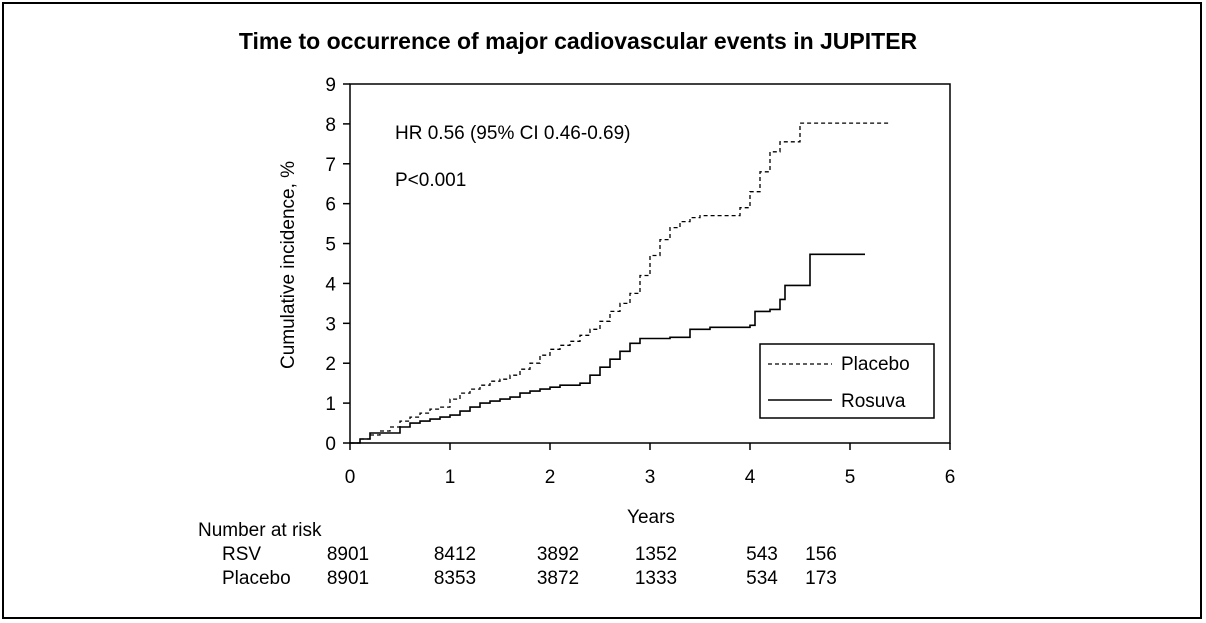 This screenshot has width=1206, height=623. I want to click on risk-placebo-value: 1333, so click(656, 578).